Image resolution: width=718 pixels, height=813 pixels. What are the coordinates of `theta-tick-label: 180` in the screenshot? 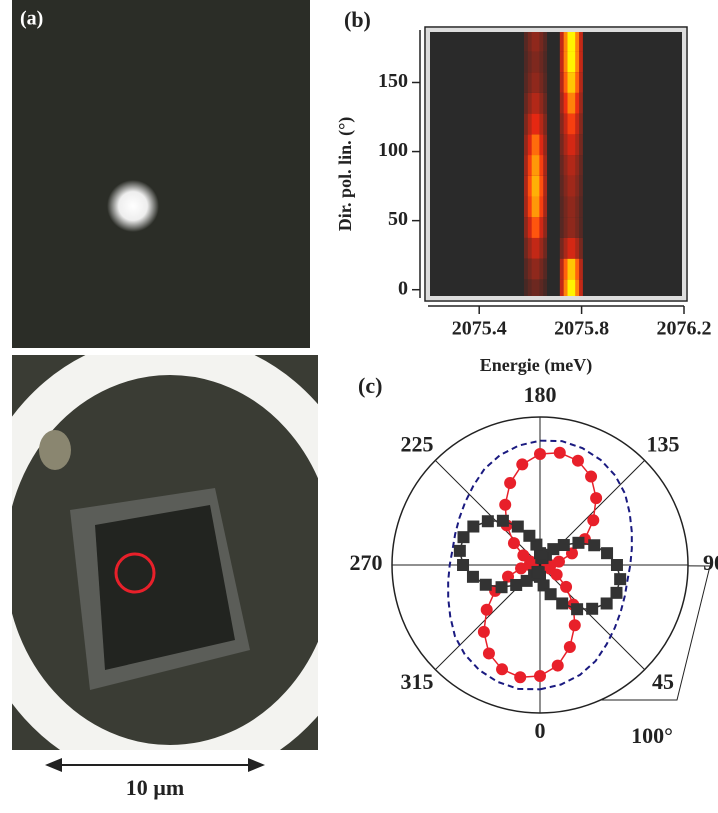 It's located at (540, 394).